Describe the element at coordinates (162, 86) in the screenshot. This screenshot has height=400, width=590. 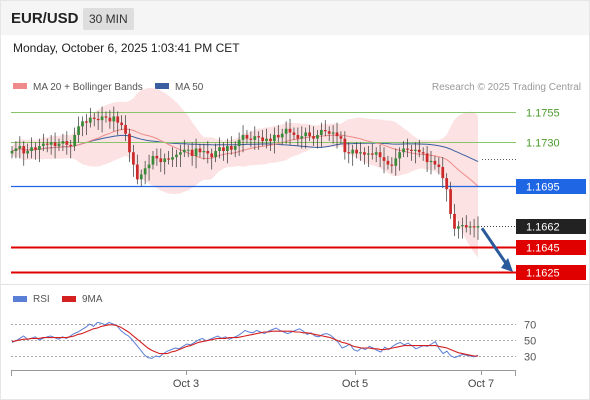
I see `ma50-legend-swatch` at that location.